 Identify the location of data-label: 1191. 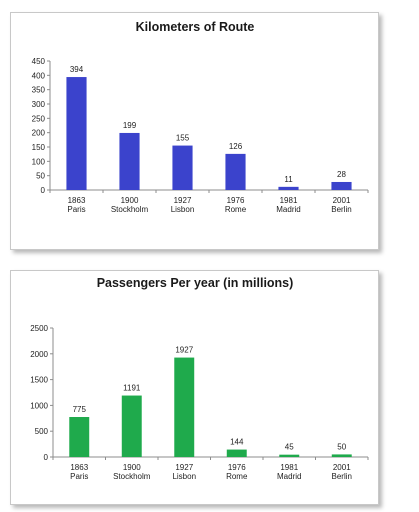
(132, 388).